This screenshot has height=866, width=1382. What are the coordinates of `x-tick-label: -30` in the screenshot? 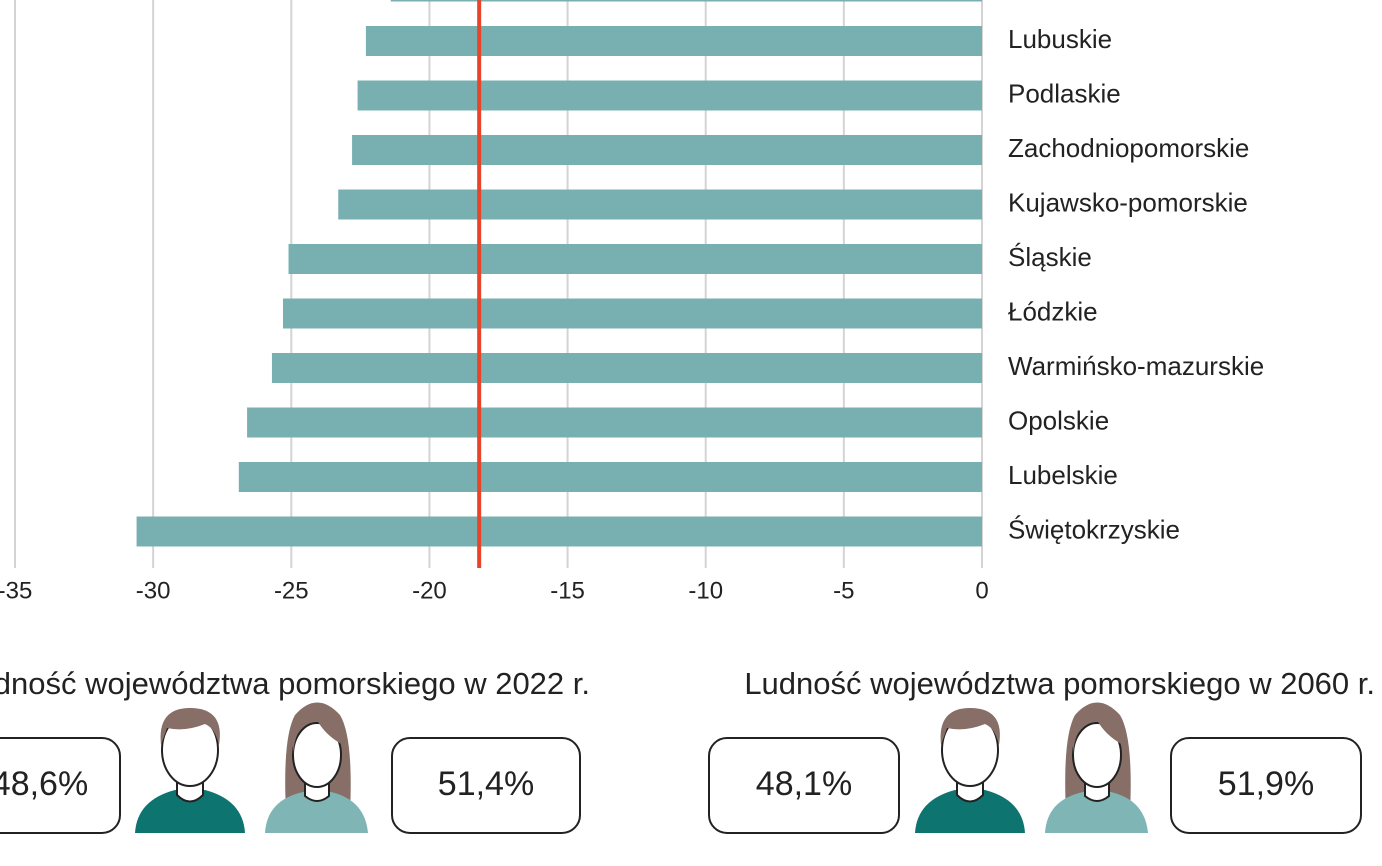 It's located at (153, 590).